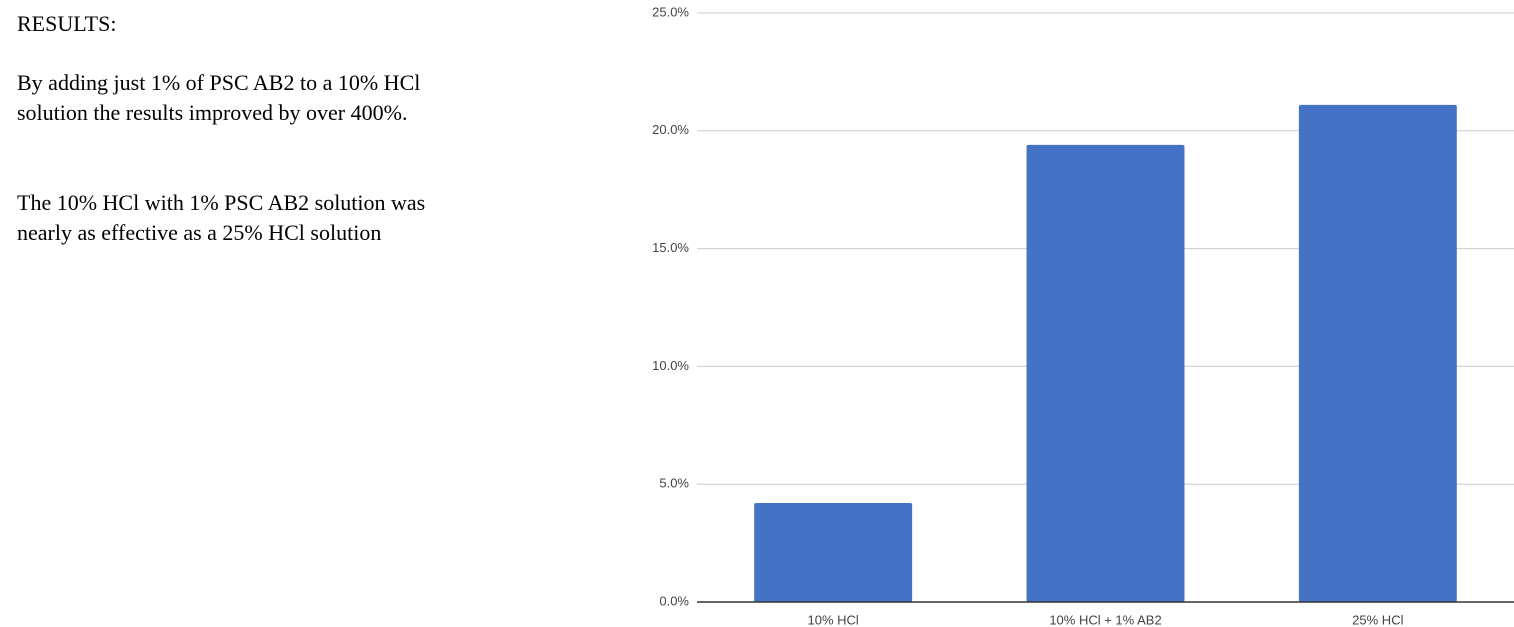 Image resolution: width=1514 pixels, height=627 pixels. What do you see at coordinates (1377, 619) in the screenshot?
I see `x-tick-label: 25% HCl` at bounding box center [1377, 619].